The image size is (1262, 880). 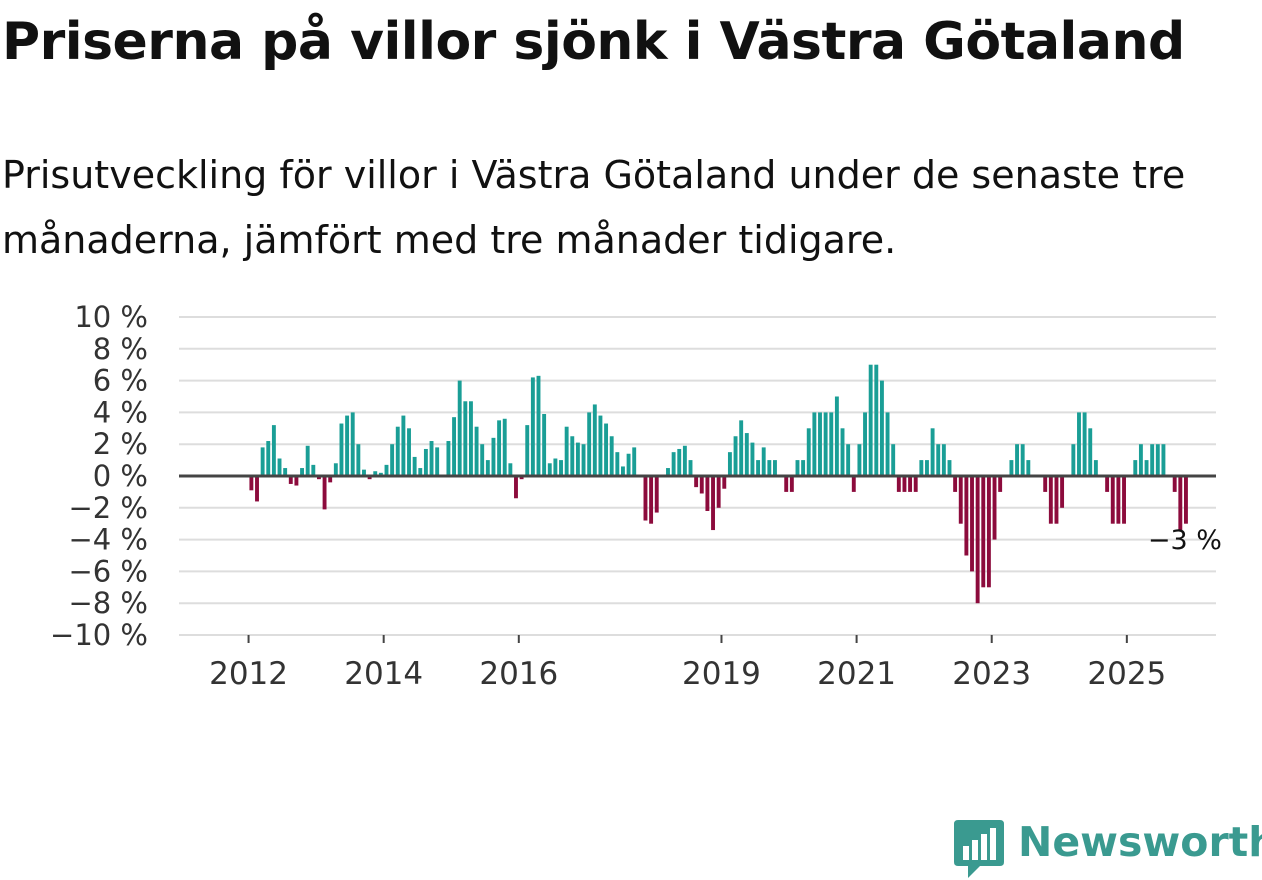 I want to click on y-tick-label: −10 %, so click(x=99, y=635).